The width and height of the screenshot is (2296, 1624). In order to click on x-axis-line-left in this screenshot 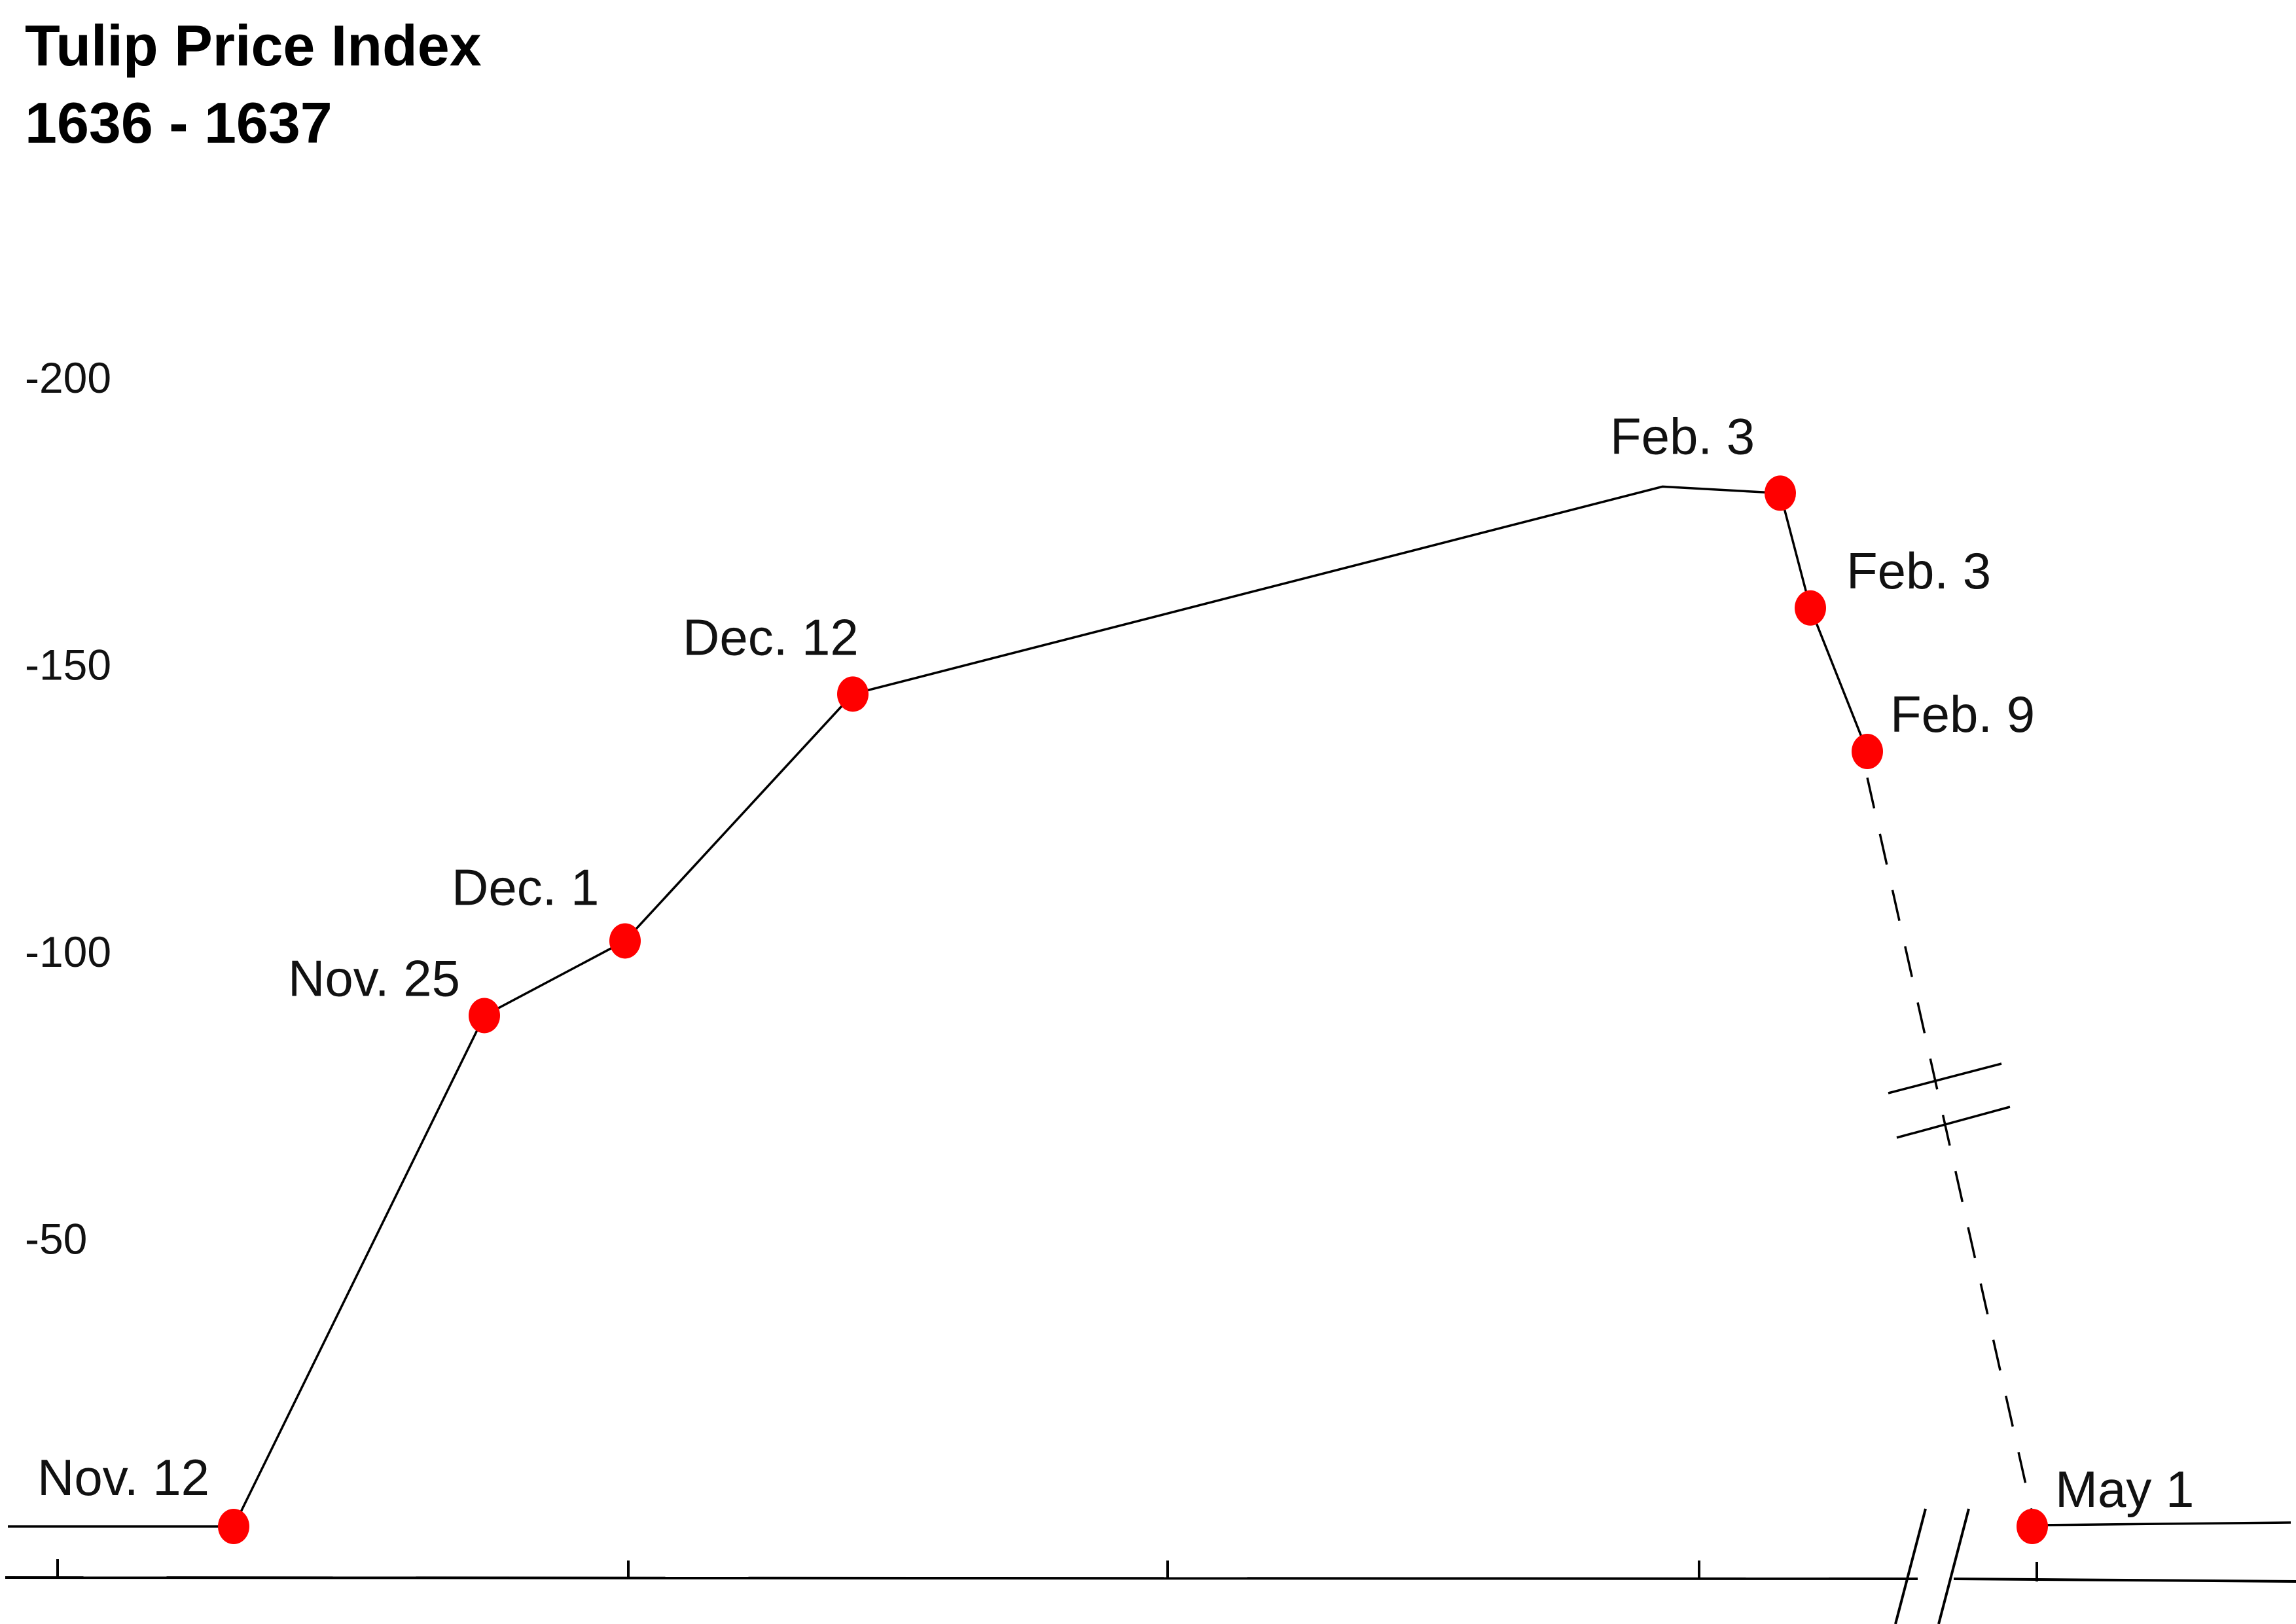, I will do `click(961, 1578)`.